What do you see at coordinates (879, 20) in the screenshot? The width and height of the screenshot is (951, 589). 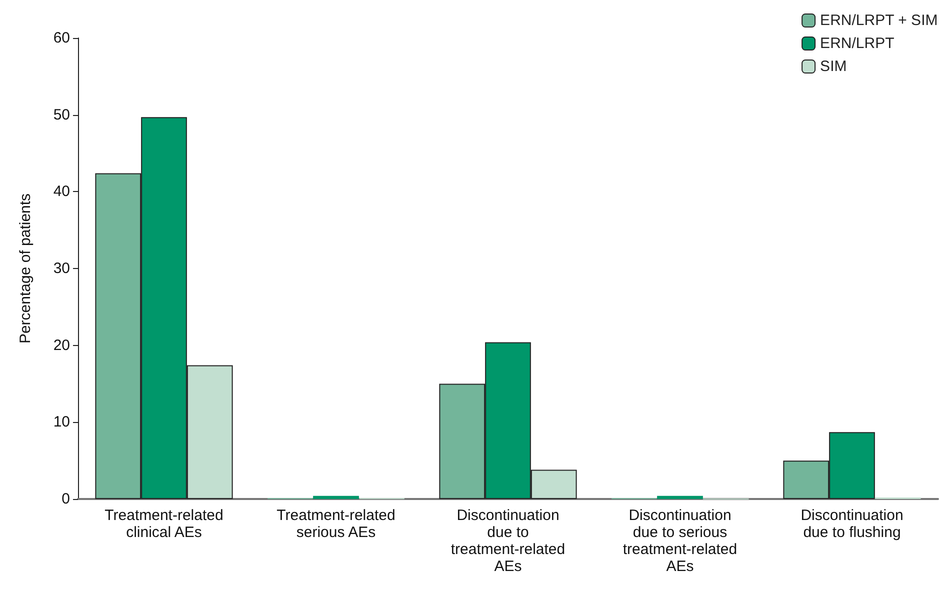 I see `legend-label: ERN/LRPT + SIM` at bounding box center [879, 20].